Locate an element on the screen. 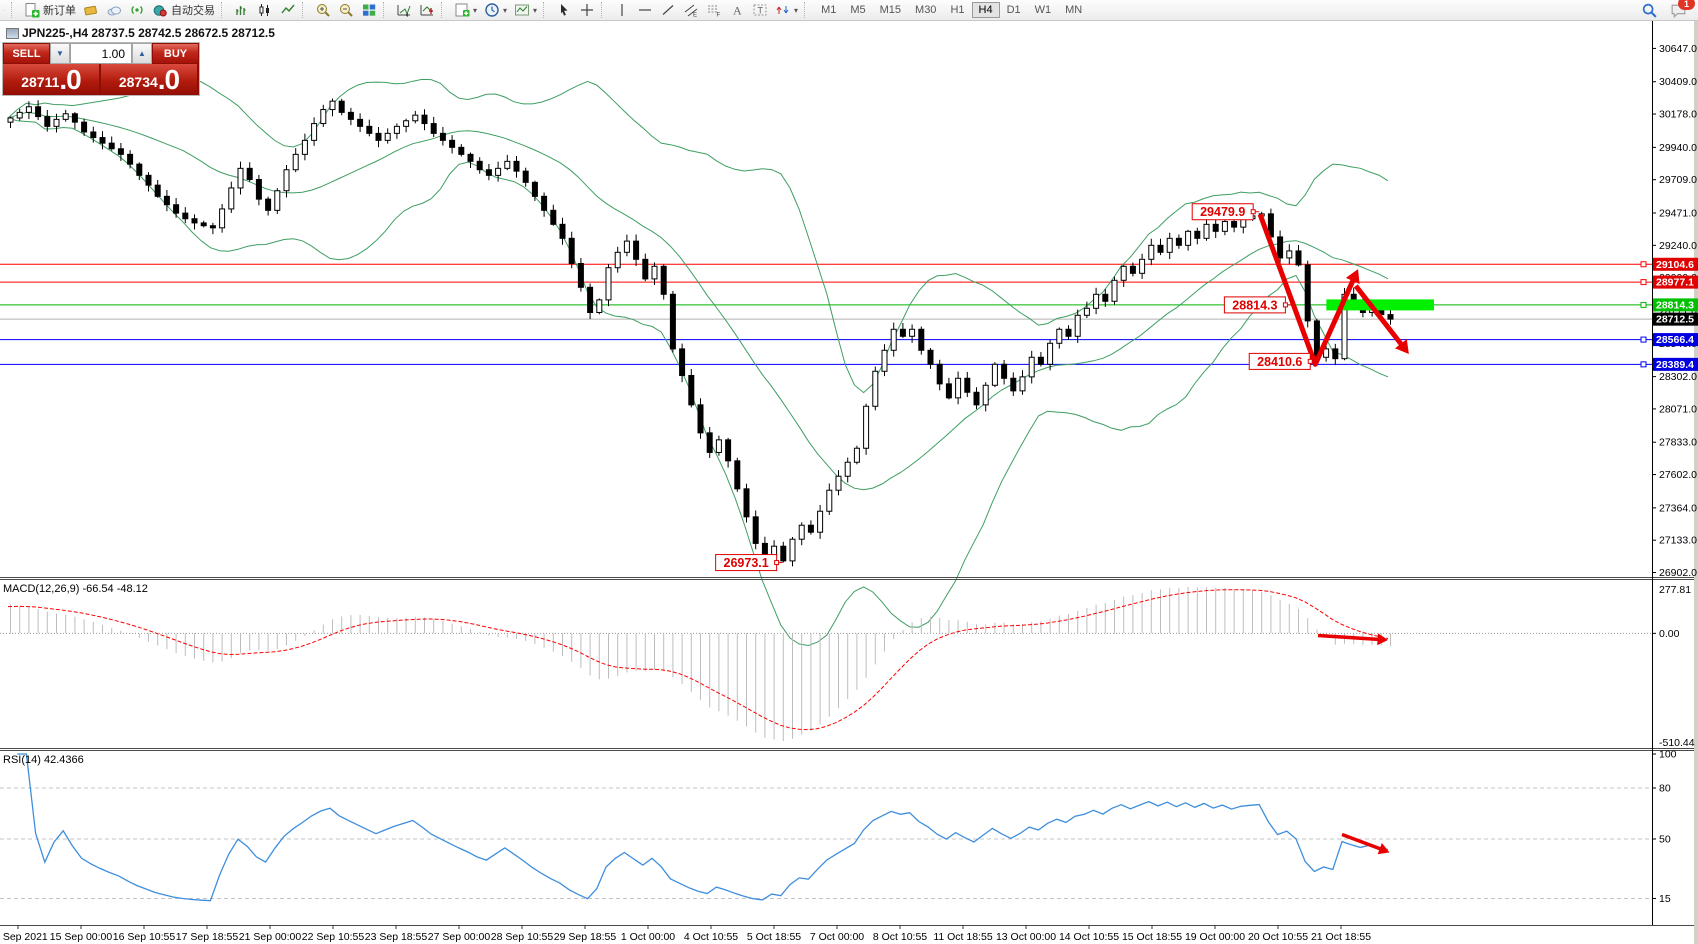  zoom-out-button is located at coordinates (346, 10).